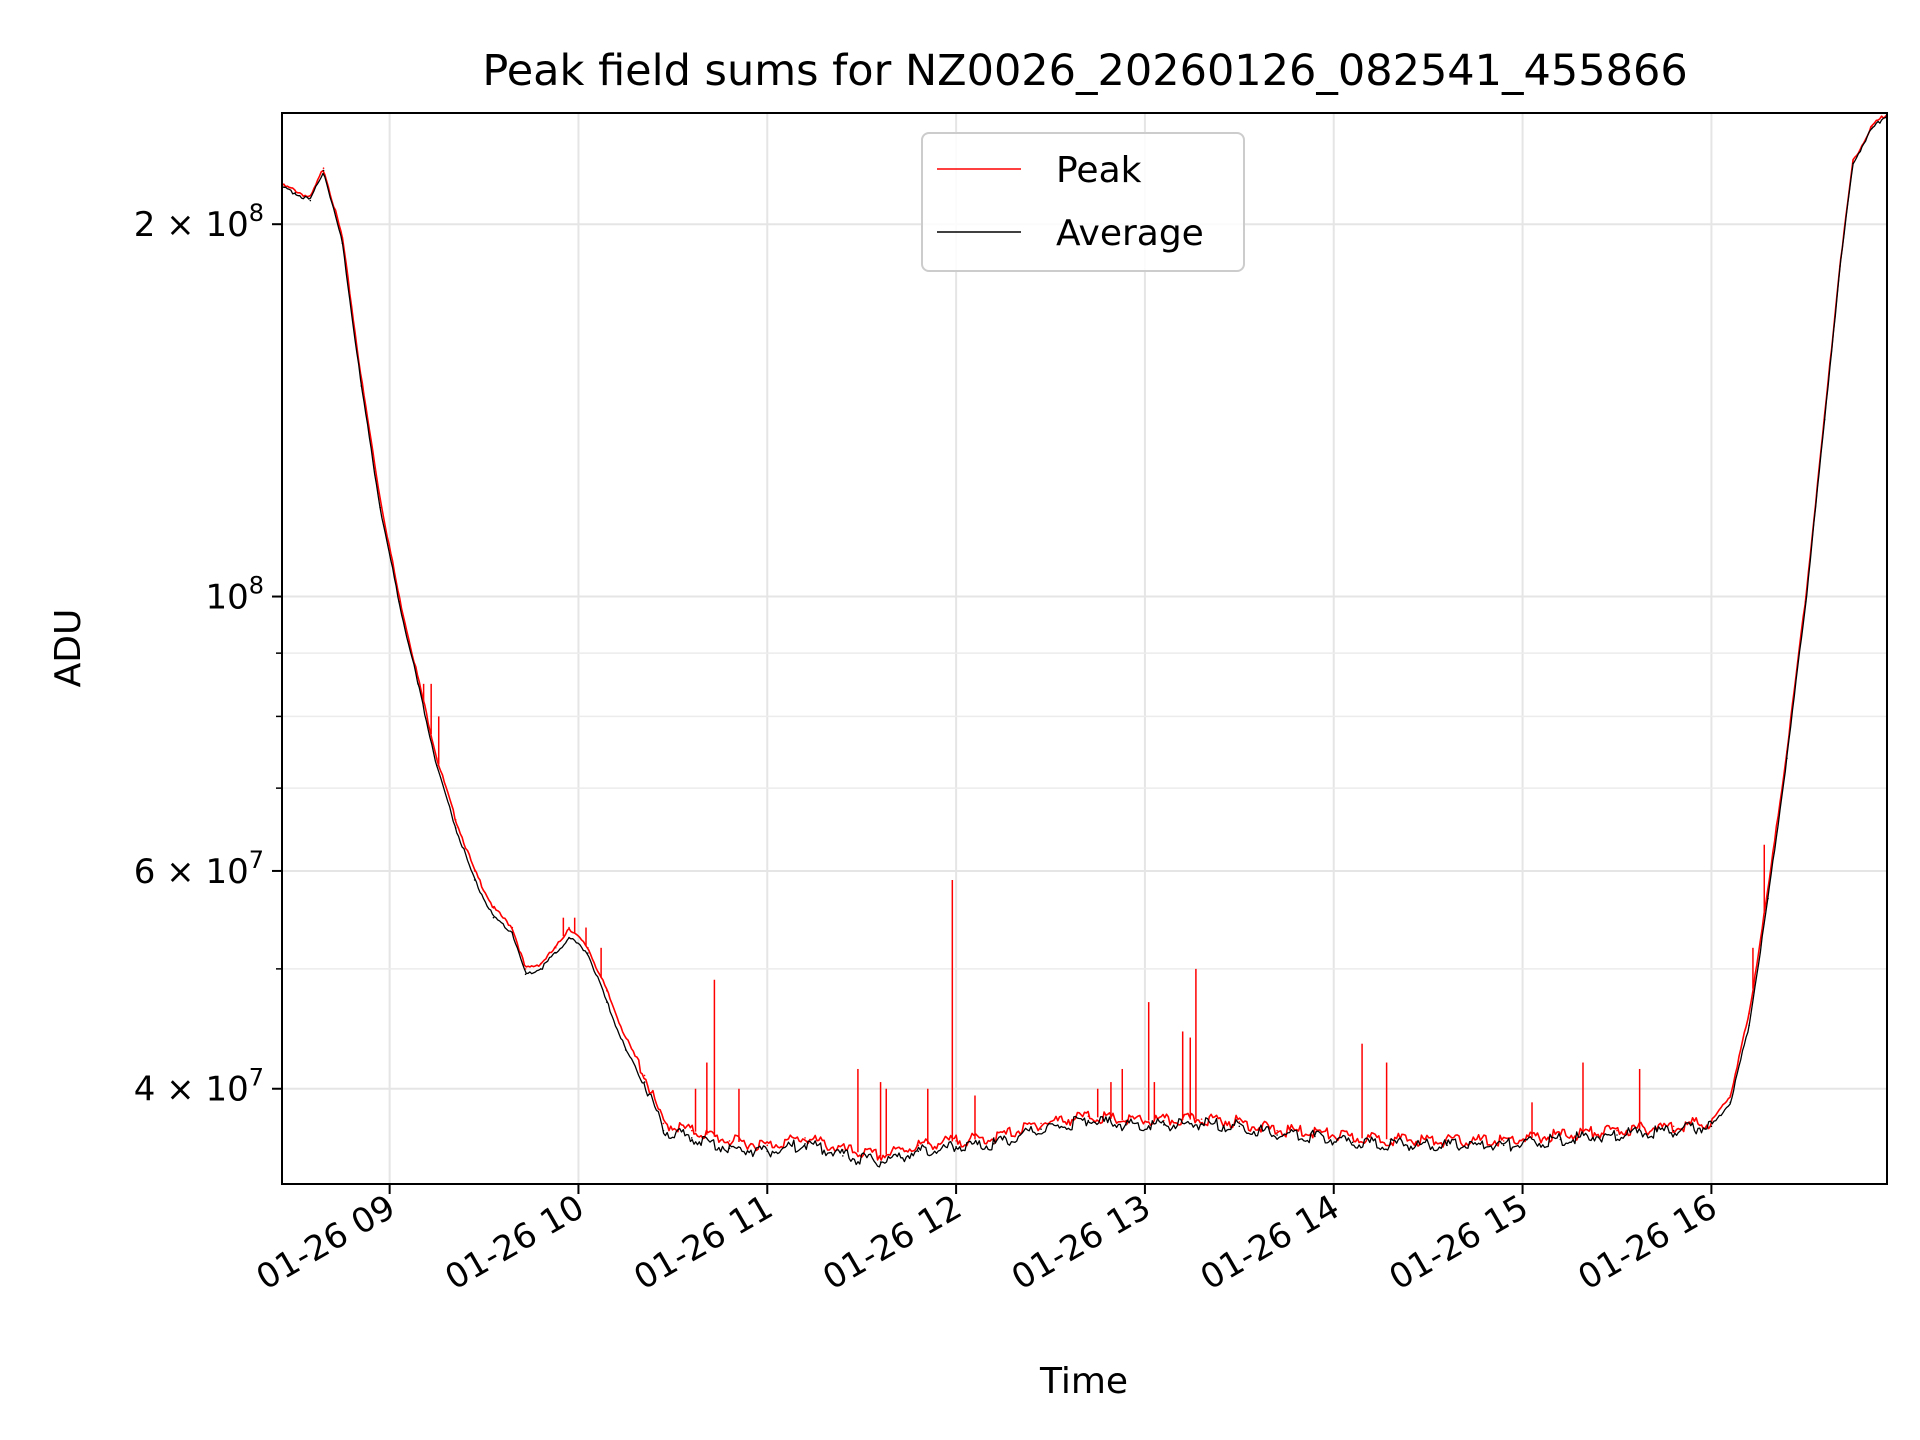 The height and width of the screenshot is (1440, 1920). What do you see at coordinates (1099, 170) in the screenshot?
I see `legend-label-peak: Peak` at bounding box center [1099, 170].